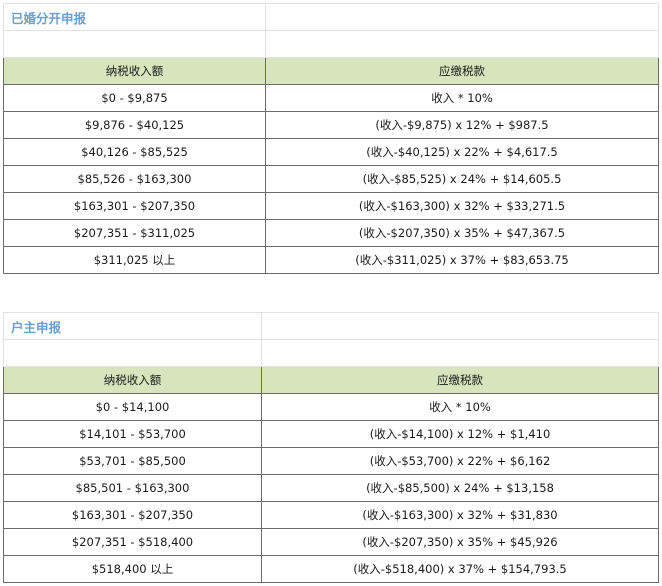  I want to click on income-range-cell: $0 - $9,875, so click(134, 98).